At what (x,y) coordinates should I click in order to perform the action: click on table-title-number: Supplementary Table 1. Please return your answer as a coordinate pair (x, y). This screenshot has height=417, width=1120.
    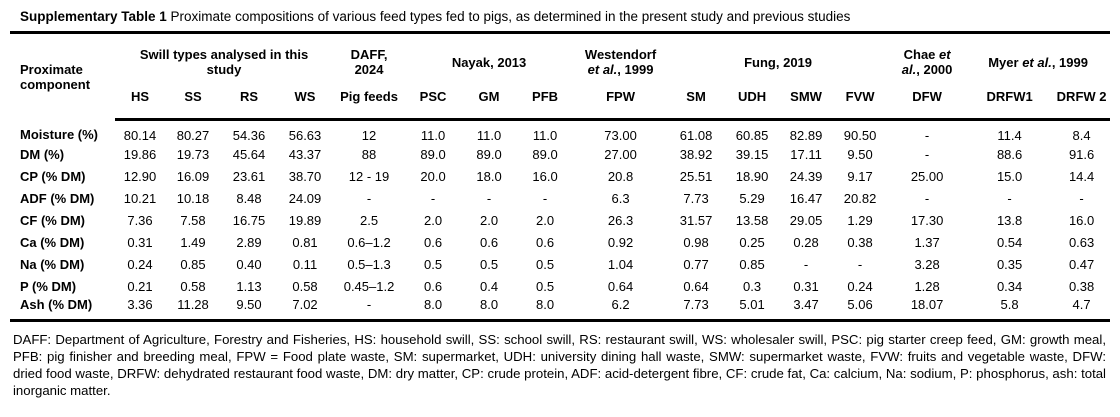
    Looking at the image, I should click on (93, 16).